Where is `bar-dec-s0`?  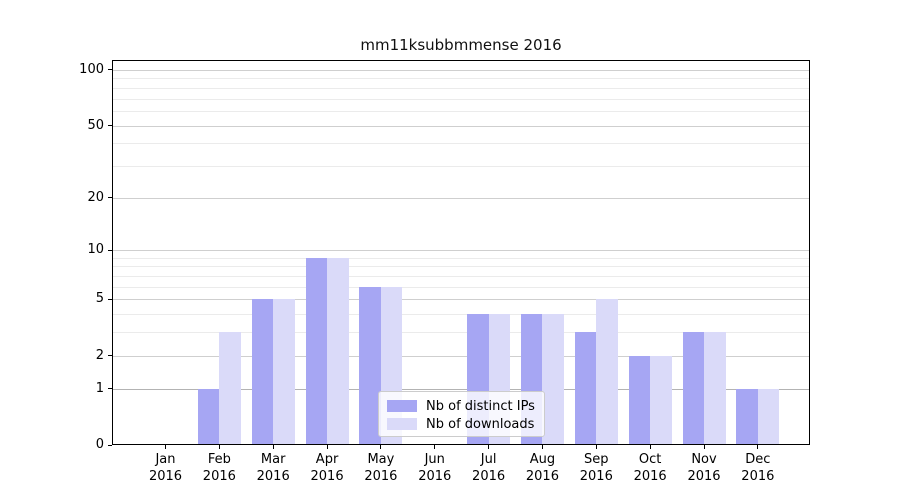 bar-dec-s0 is located at coordinates (747, 416).